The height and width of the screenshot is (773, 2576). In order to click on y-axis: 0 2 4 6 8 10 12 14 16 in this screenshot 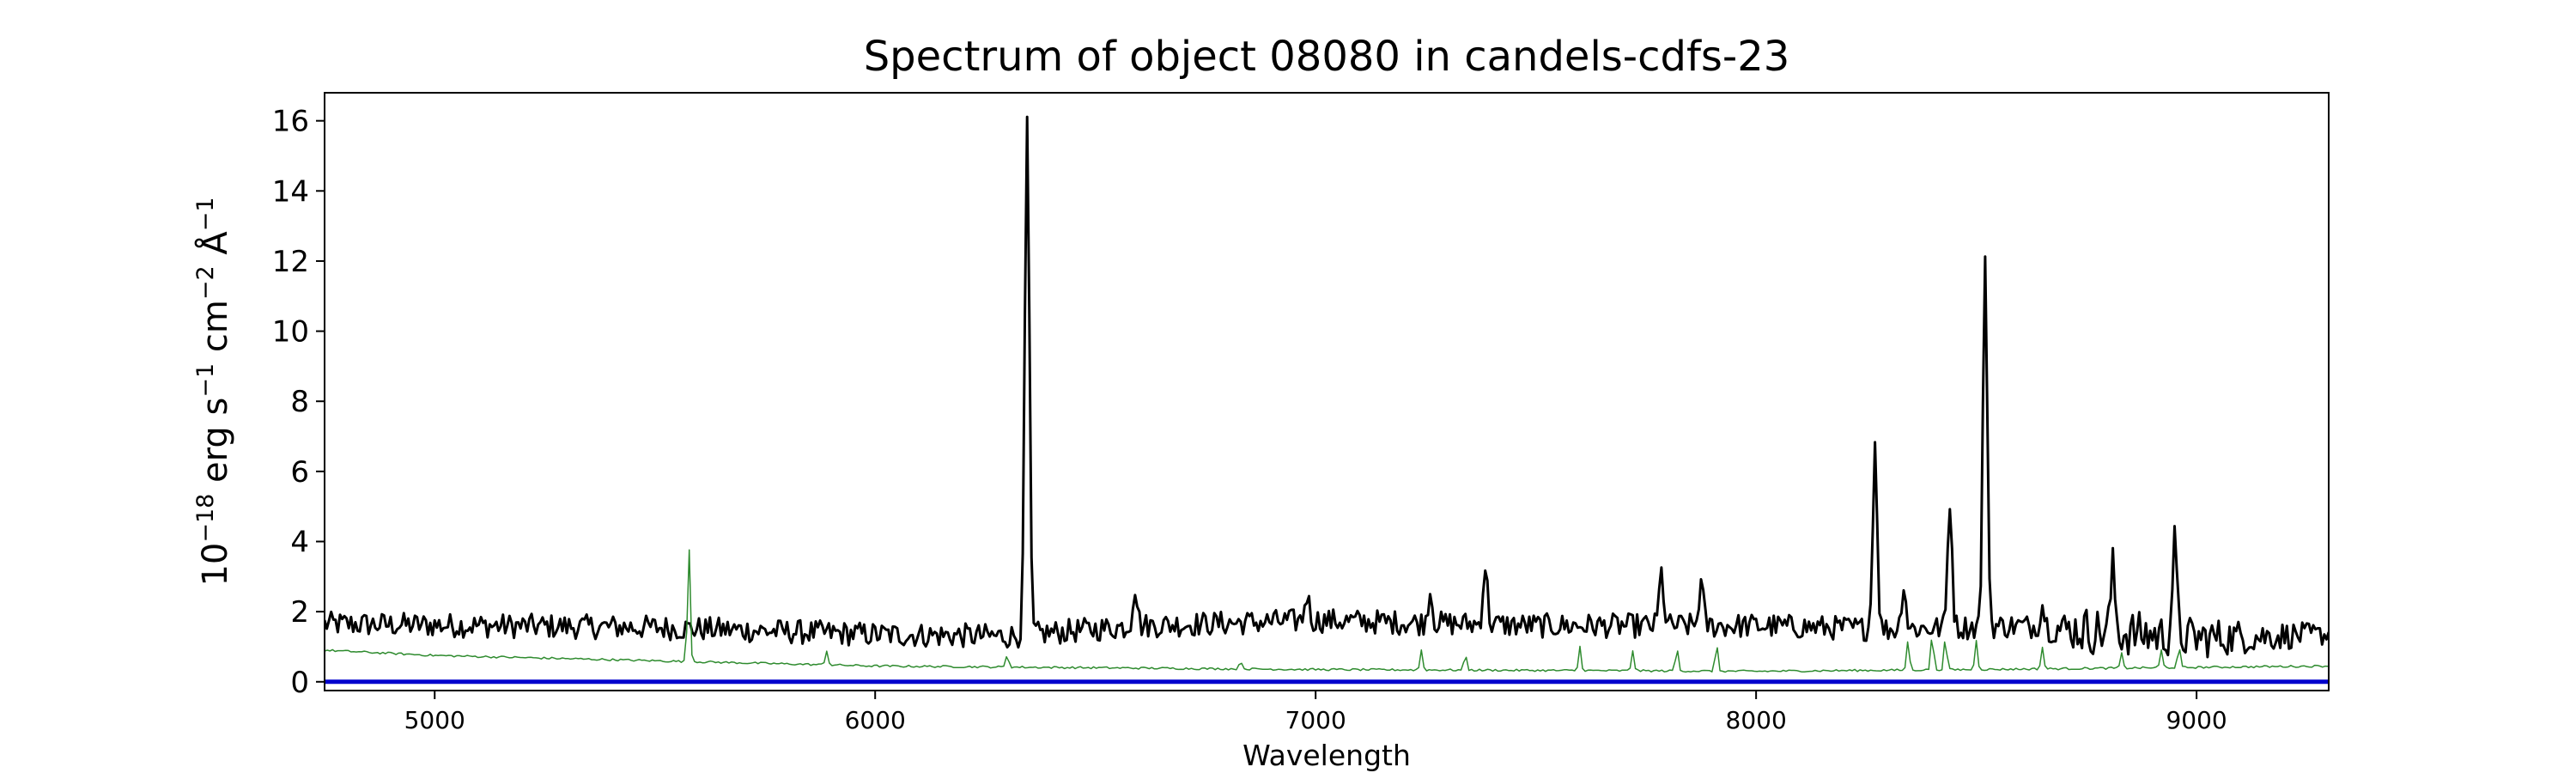, I will do `click(298, 402)`.